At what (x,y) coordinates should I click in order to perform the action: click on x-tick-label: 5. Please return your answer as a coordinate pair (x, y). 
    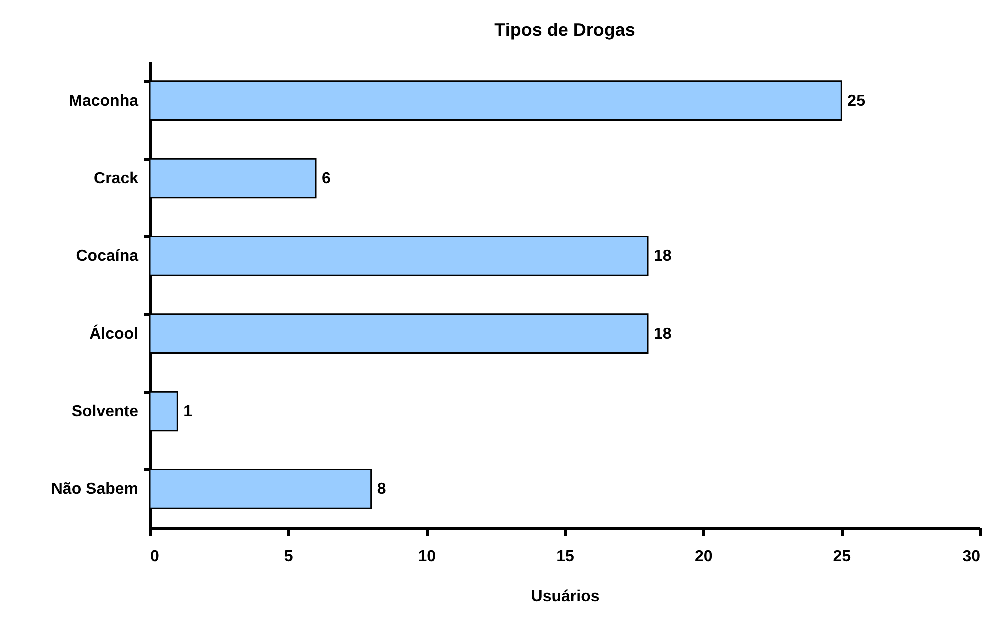
    Looking at the image, I should click on (289, 557).